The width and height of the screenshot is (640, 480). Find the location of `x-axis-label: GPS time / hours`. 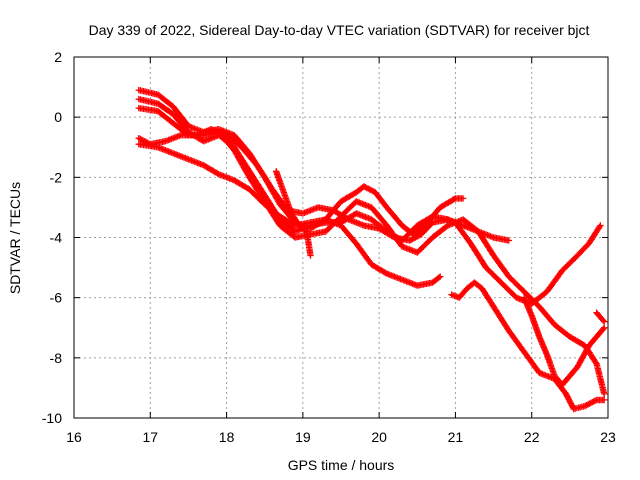

x-axis-label: GPS time / hours is located at coordinates (341, 465).